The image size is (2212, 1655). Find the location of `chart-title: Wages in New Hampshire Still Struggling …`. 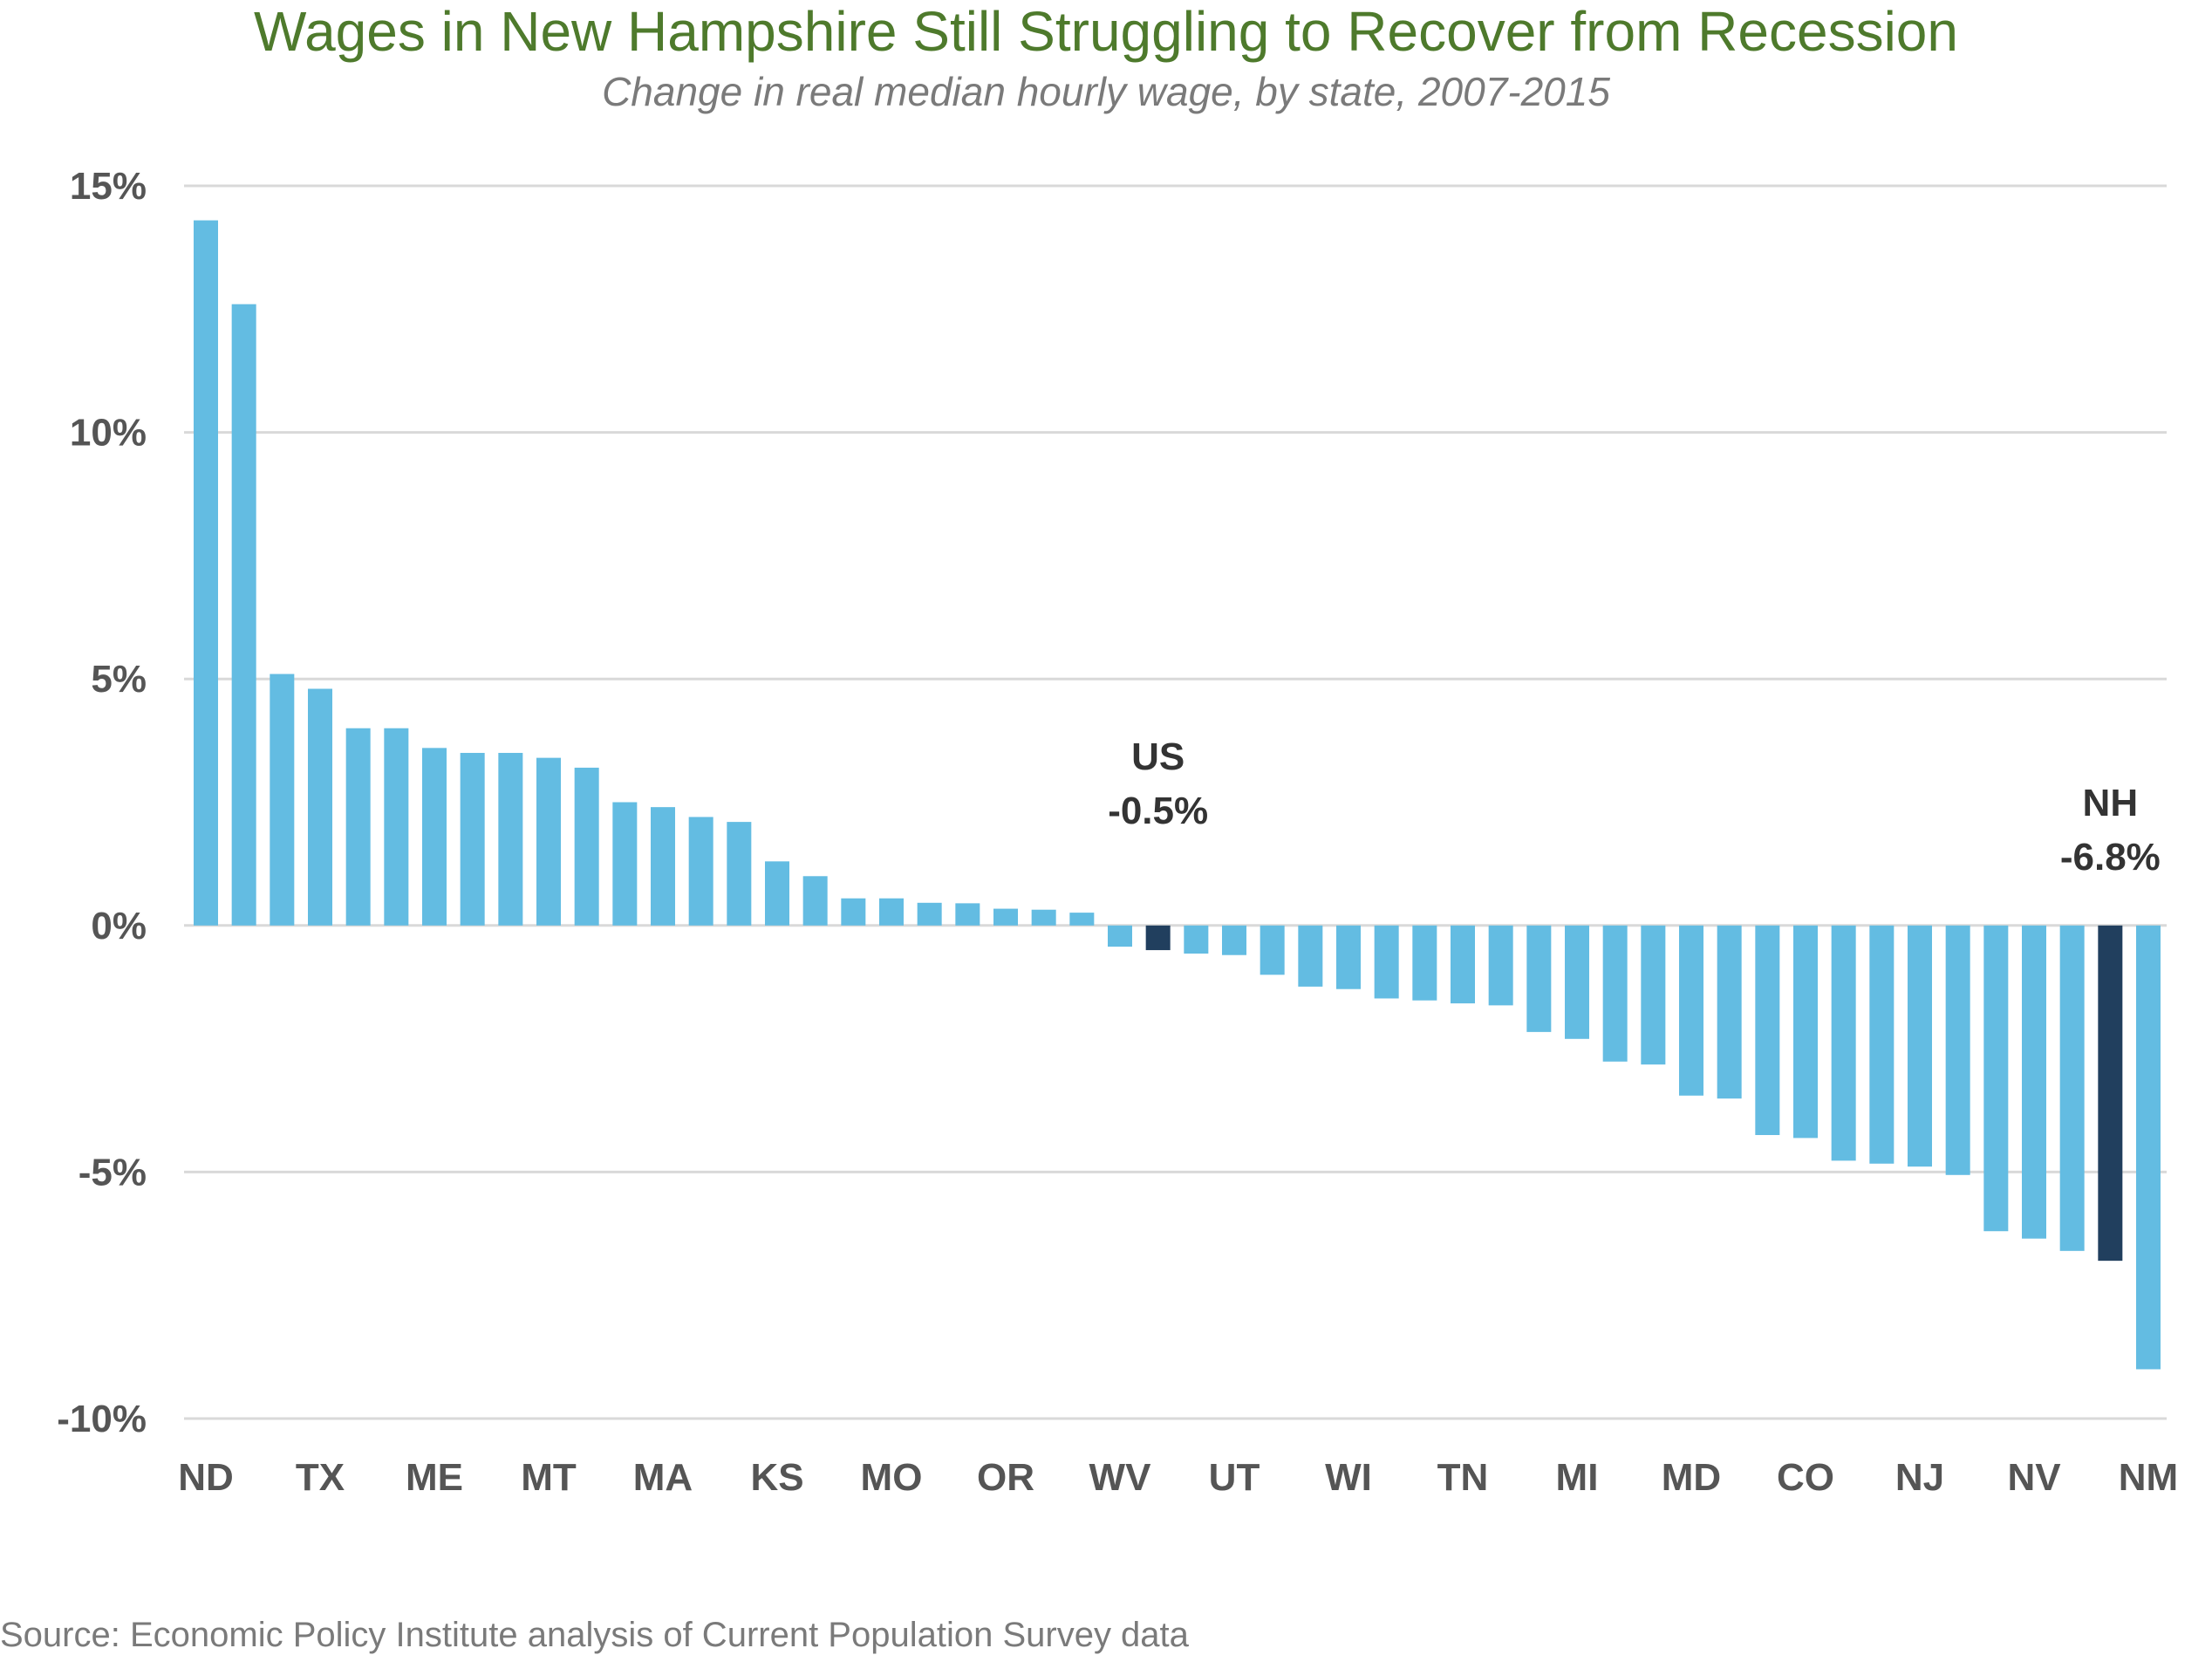

chart-title: Wages in New Hampshire Still Struggling … is located at coordinates (1106, 32).